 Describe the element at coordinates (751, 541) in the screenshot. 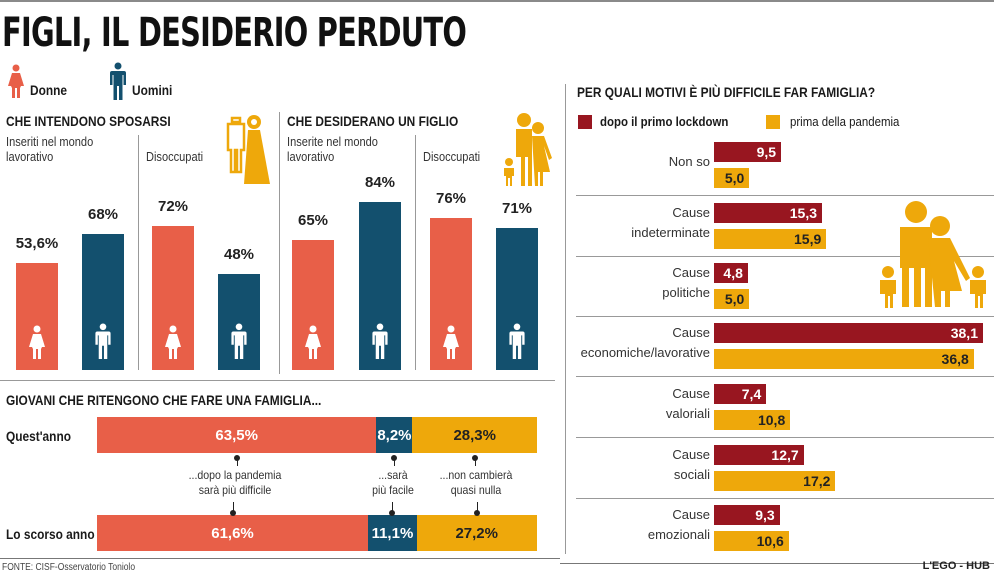

I see `bar-prima-pandemia: 10,6` at that location.